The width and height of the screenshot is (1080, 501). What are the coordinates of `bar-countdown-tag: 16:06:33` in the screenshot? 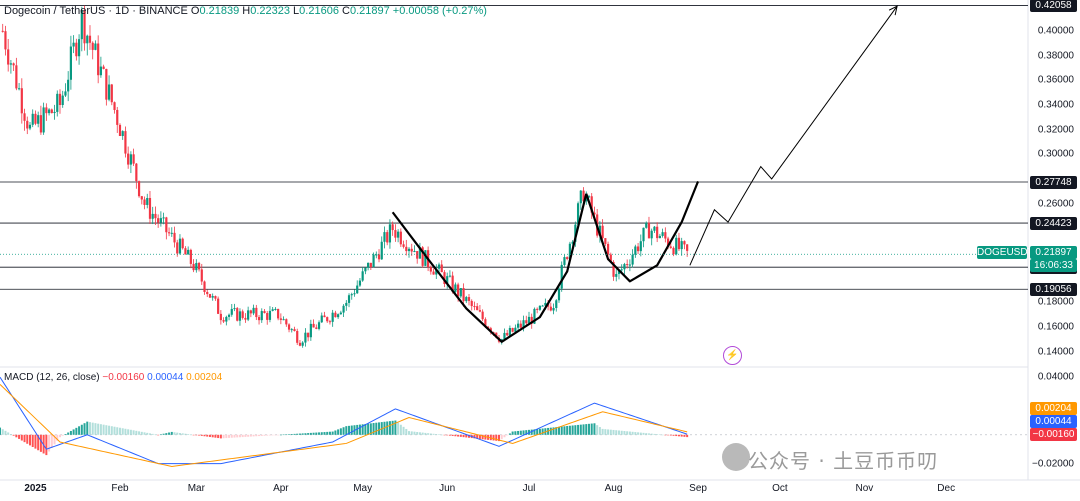 It's located at (1053, 266).